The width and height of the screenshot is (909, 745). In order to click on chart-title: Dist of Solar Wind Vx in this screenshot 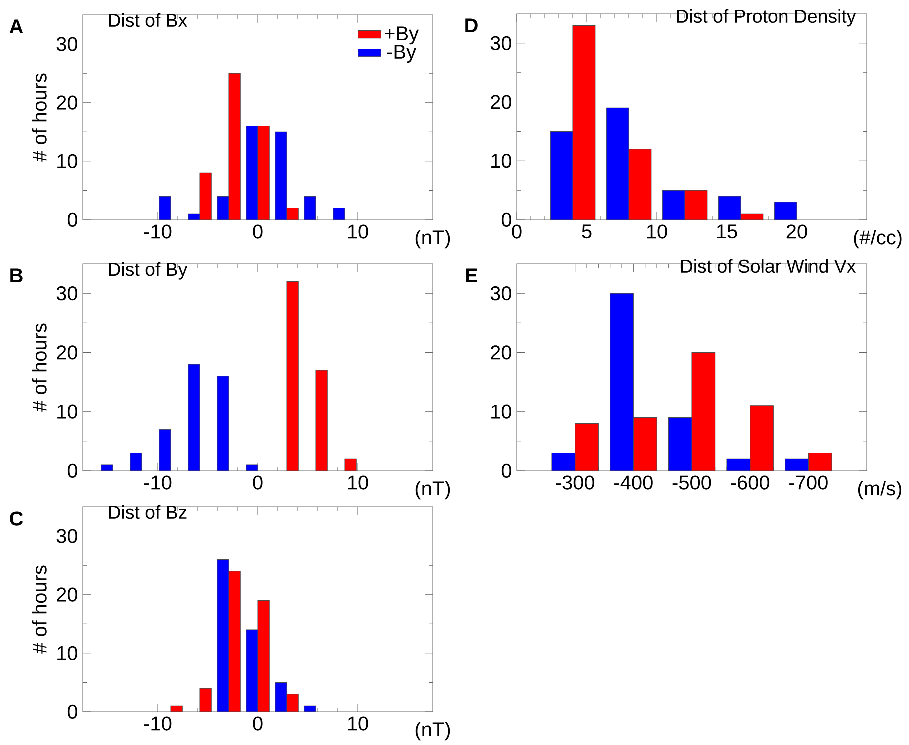, I will do `click(768, 266)`.